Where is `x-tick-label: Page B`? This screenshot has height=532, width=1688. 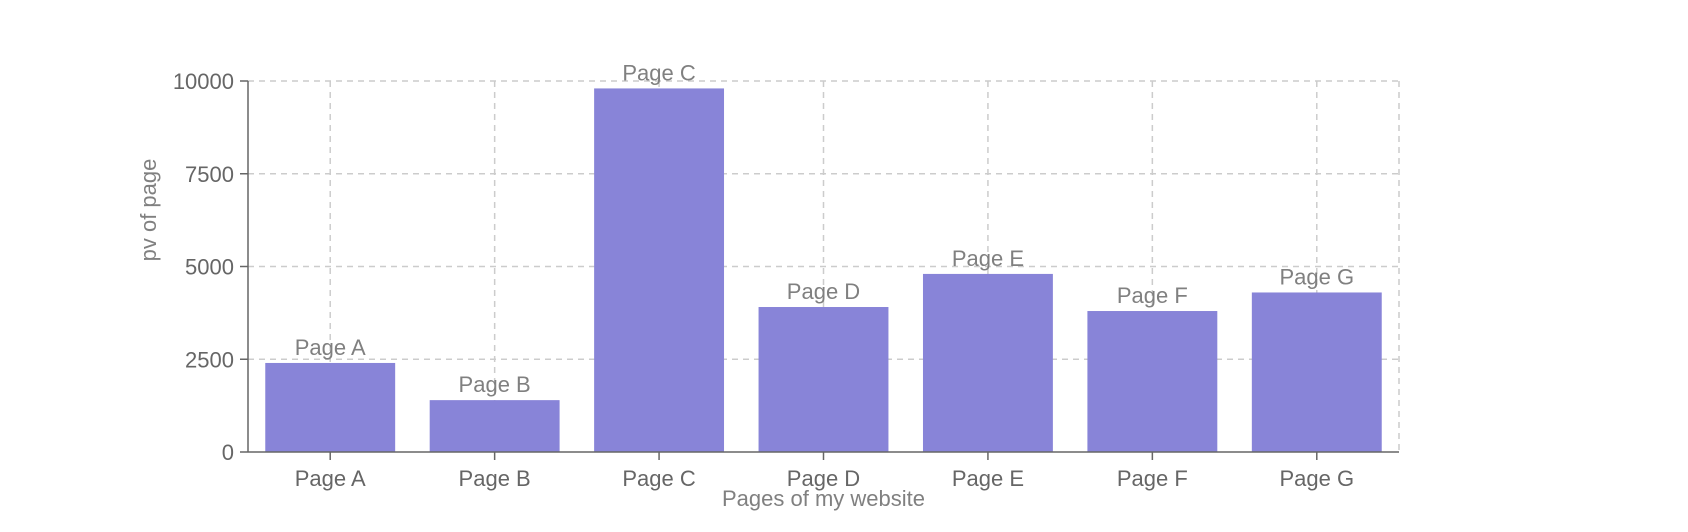 x-tick-label: Page B is located at coordinates (495, 478).